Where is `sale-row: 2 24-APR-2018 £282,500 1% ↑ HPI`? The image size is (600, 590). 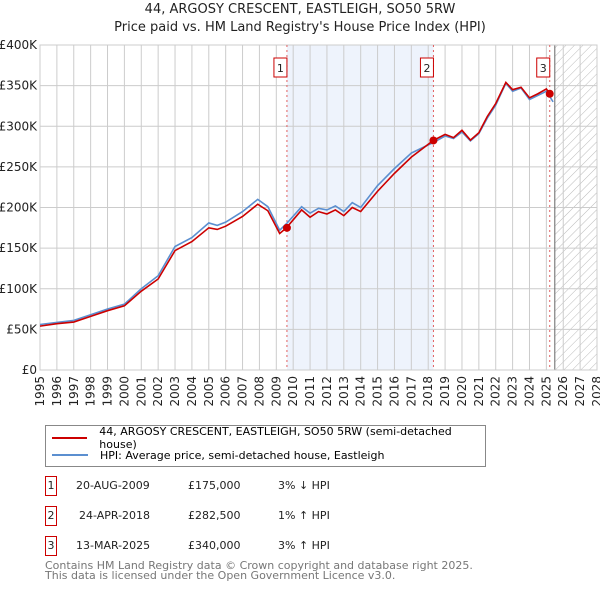 sale-row: 2 24-APR-2018 £282,500 1% ↑ HPI is located at coordinates (245, 516).